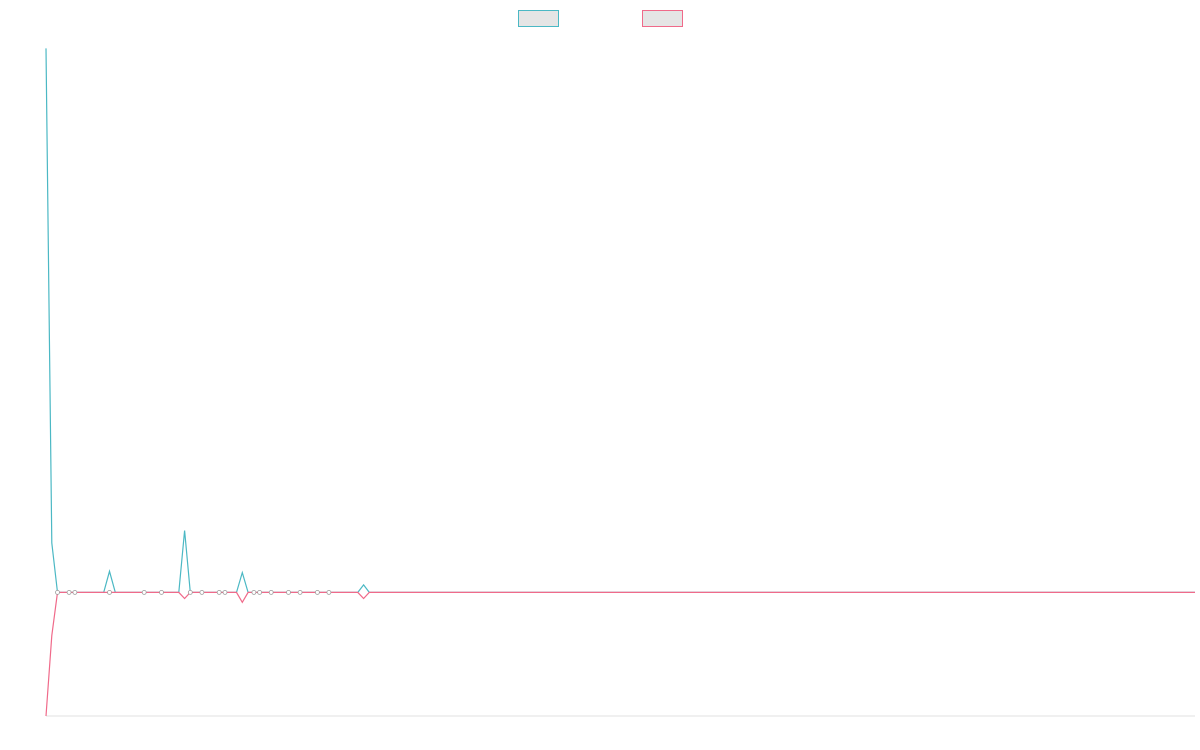  I want to click on legend, so click(600, 18).